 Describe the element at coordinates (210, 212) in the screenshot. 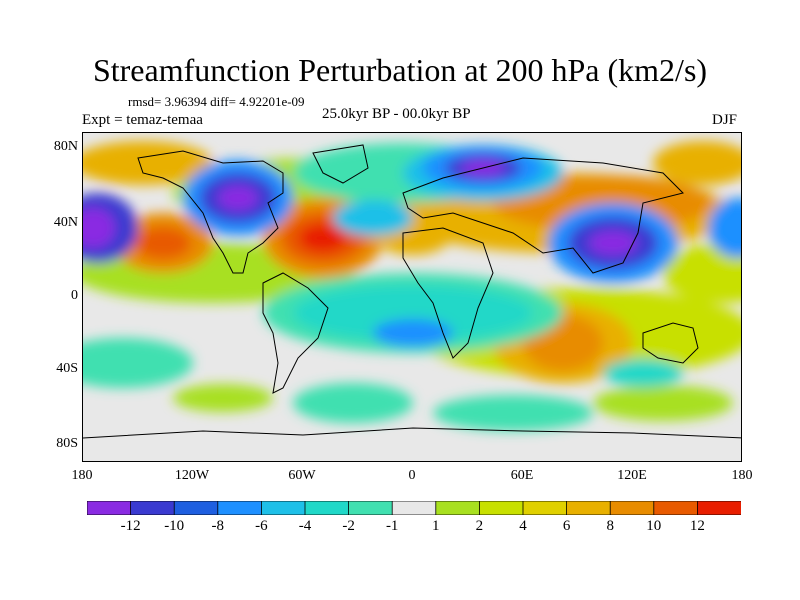

I see `coast-north-america` at that location.